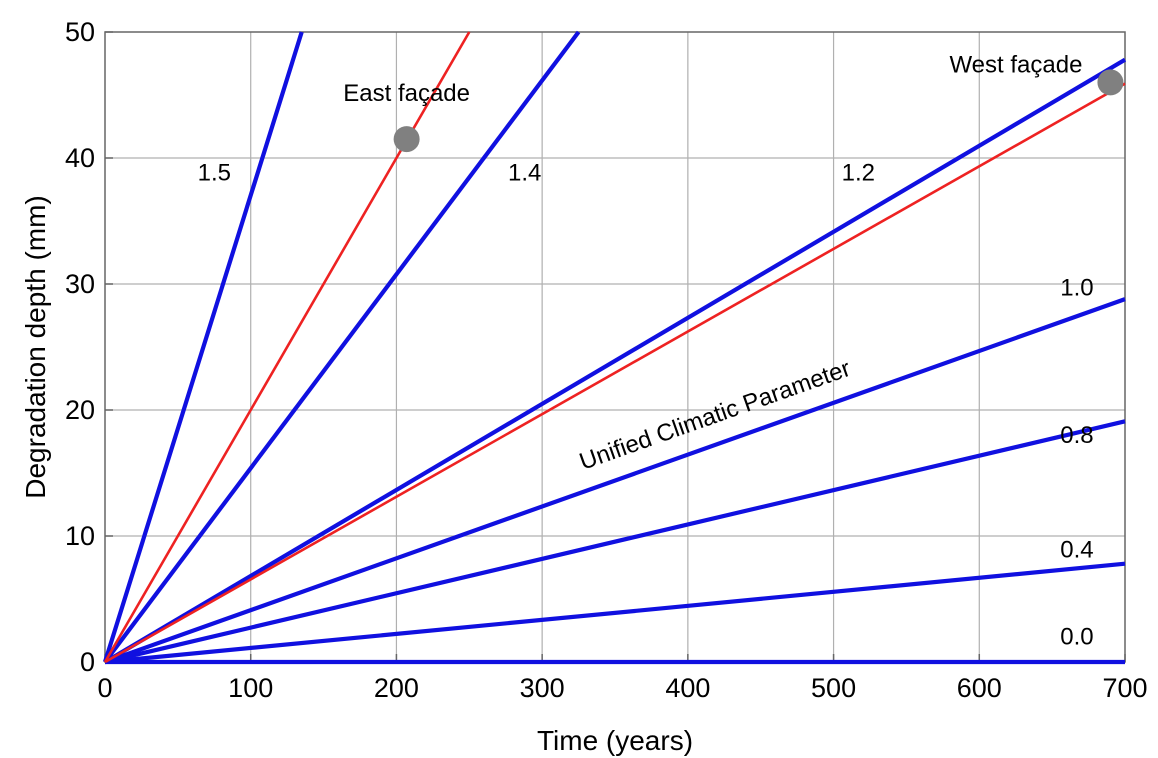  I want to click on line-value-label: 1.5, so click(214, 173).